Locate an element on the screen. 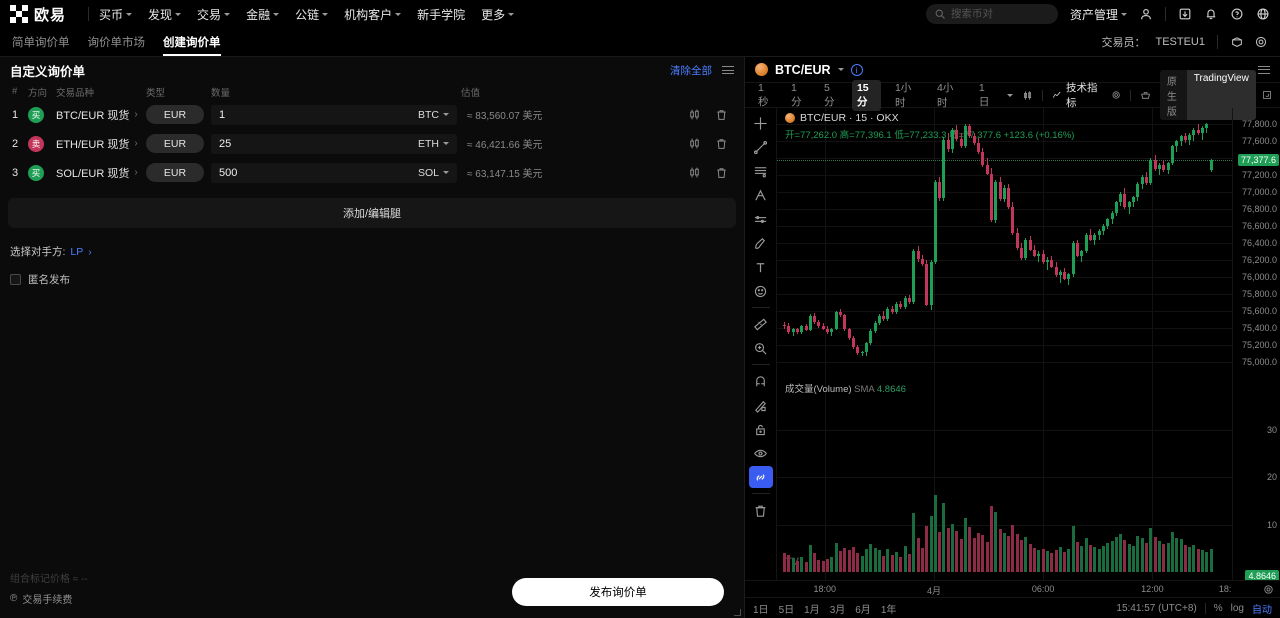 Image resolution: width=1280 pixels, height=618 pixels. download-icon is located at coordinates (1185, 14).